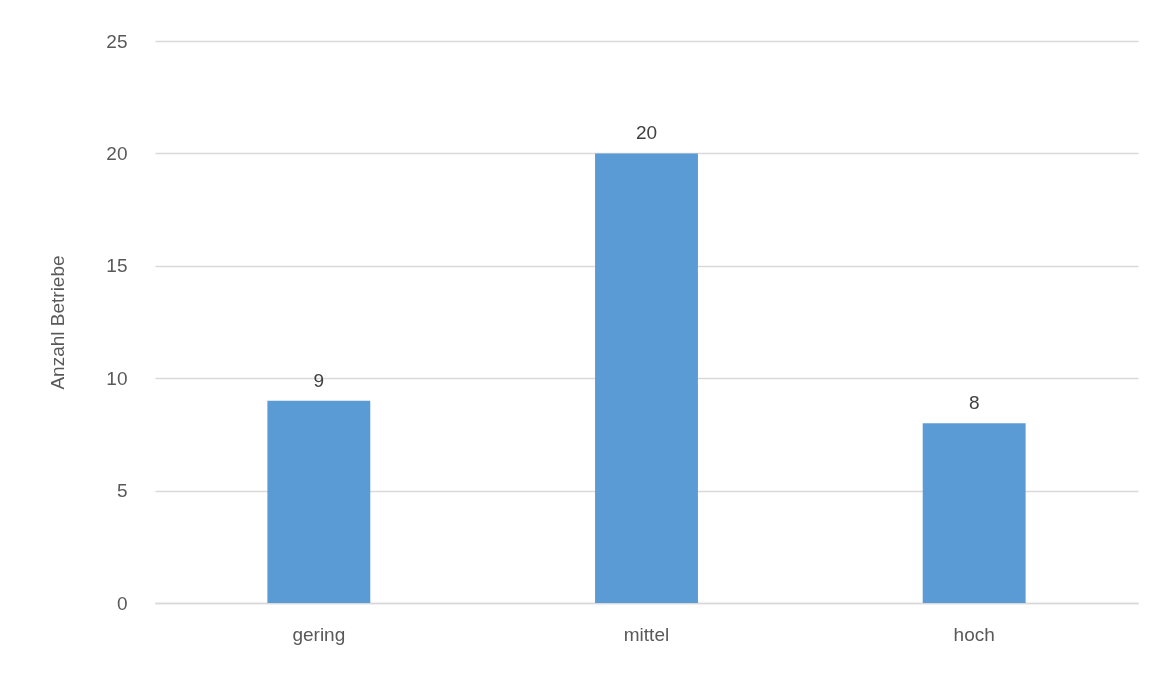 The image size is (1165, 675). I want to click on y-tick-label: 5, so click(122, 491).